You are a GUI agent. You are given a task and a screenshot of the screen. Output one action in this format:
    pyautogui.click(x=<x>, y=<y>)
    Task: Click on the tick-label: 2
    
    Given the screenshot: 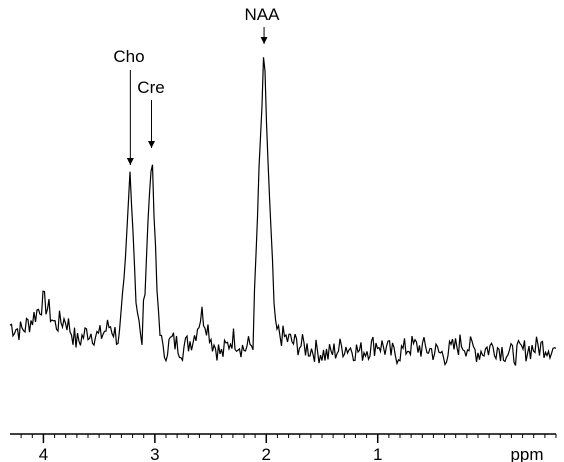 What is the action you would take?
    pyautogui.click(x=266, y=453)
    